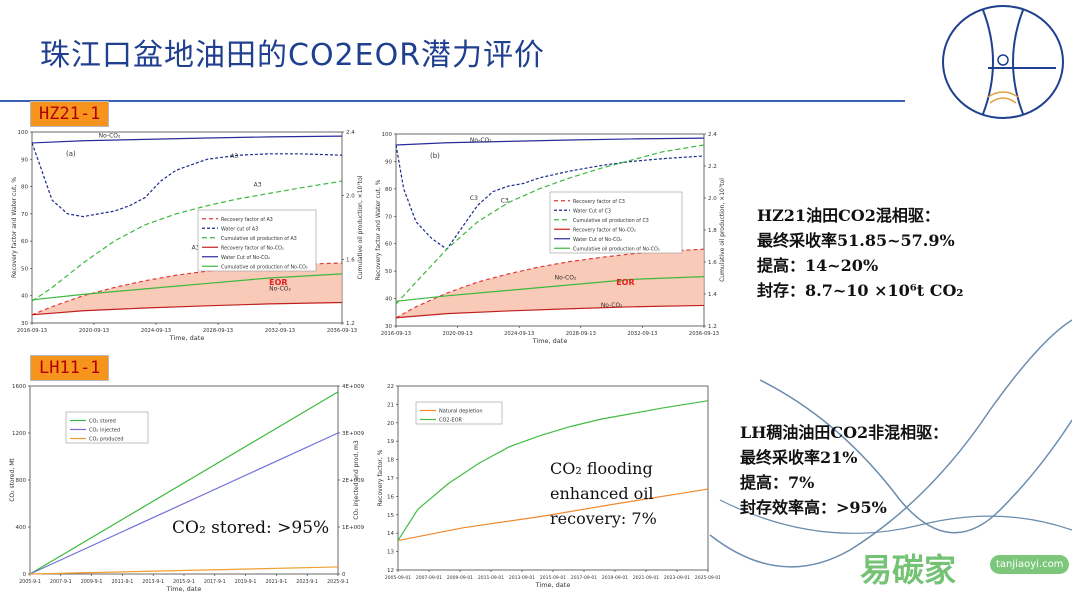  What do you see at coordinates (646, 578) in the screenshot?
I see `x-tick-label: 2021-09-01` at bounding box center [646, 578].